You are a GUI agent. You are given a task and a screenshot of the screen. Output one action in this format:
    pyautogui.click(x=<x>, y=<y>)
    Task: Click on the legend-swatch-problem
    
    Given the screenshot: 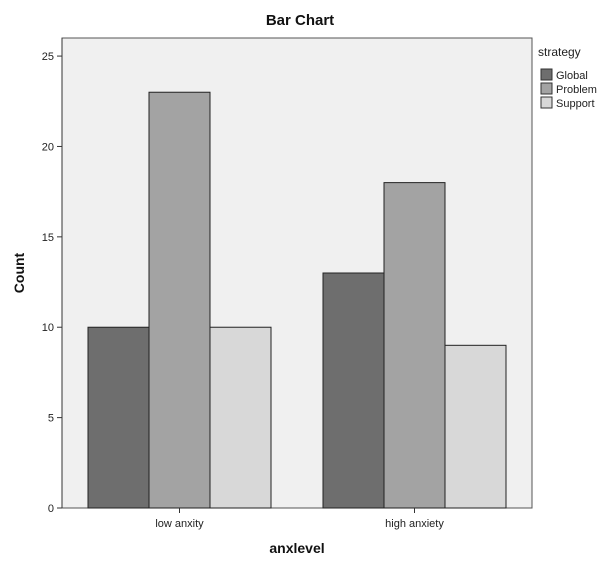 What is the action you would take?
    pyautogui.click(x=546, y=88)
    